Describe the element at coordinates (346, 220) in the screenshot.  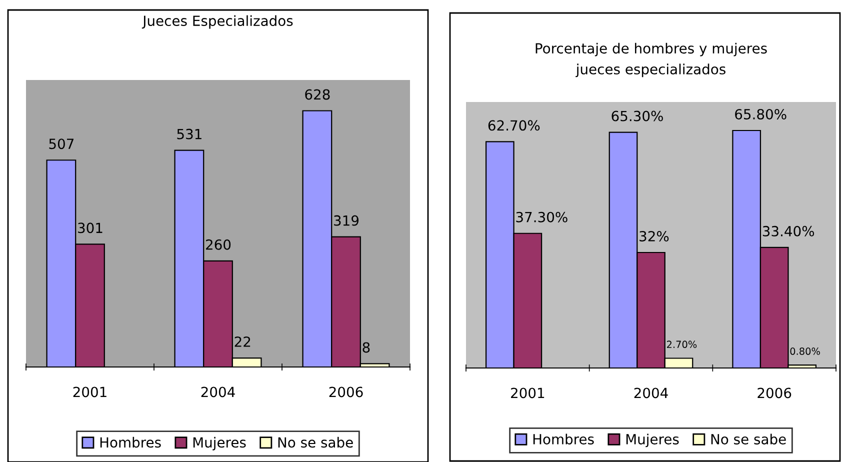
I see `data-label: 319` at that location.